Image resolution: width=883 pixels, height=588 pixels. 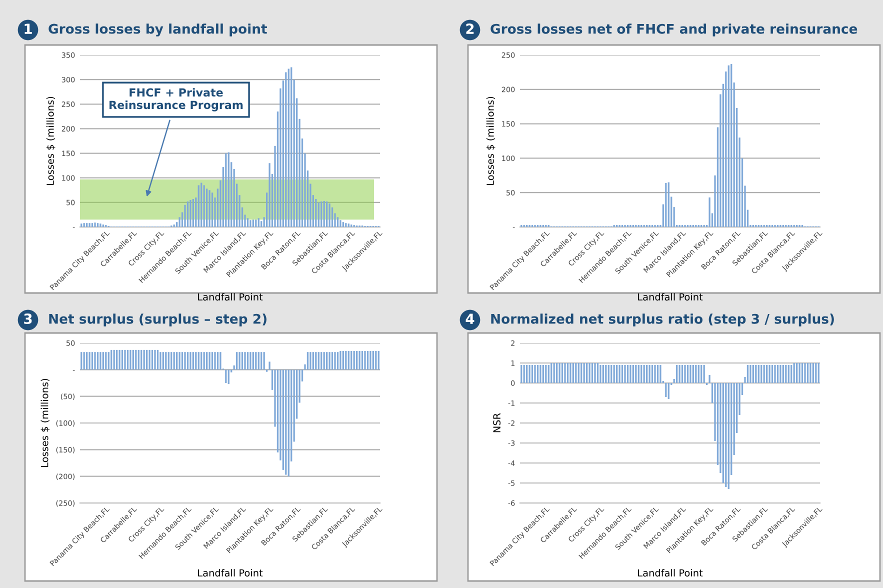 I want to click on text: 1, so click(x=28, y=29).